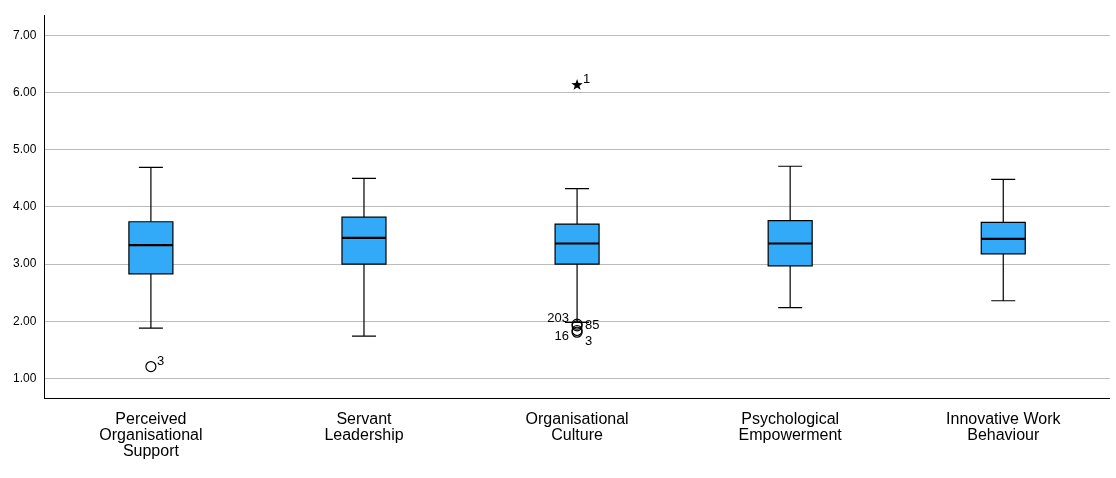 The width and height of the screenshot is (1116, 478). I want to click on x-tick-label: Psychological Empowerment, so click(790, 427).